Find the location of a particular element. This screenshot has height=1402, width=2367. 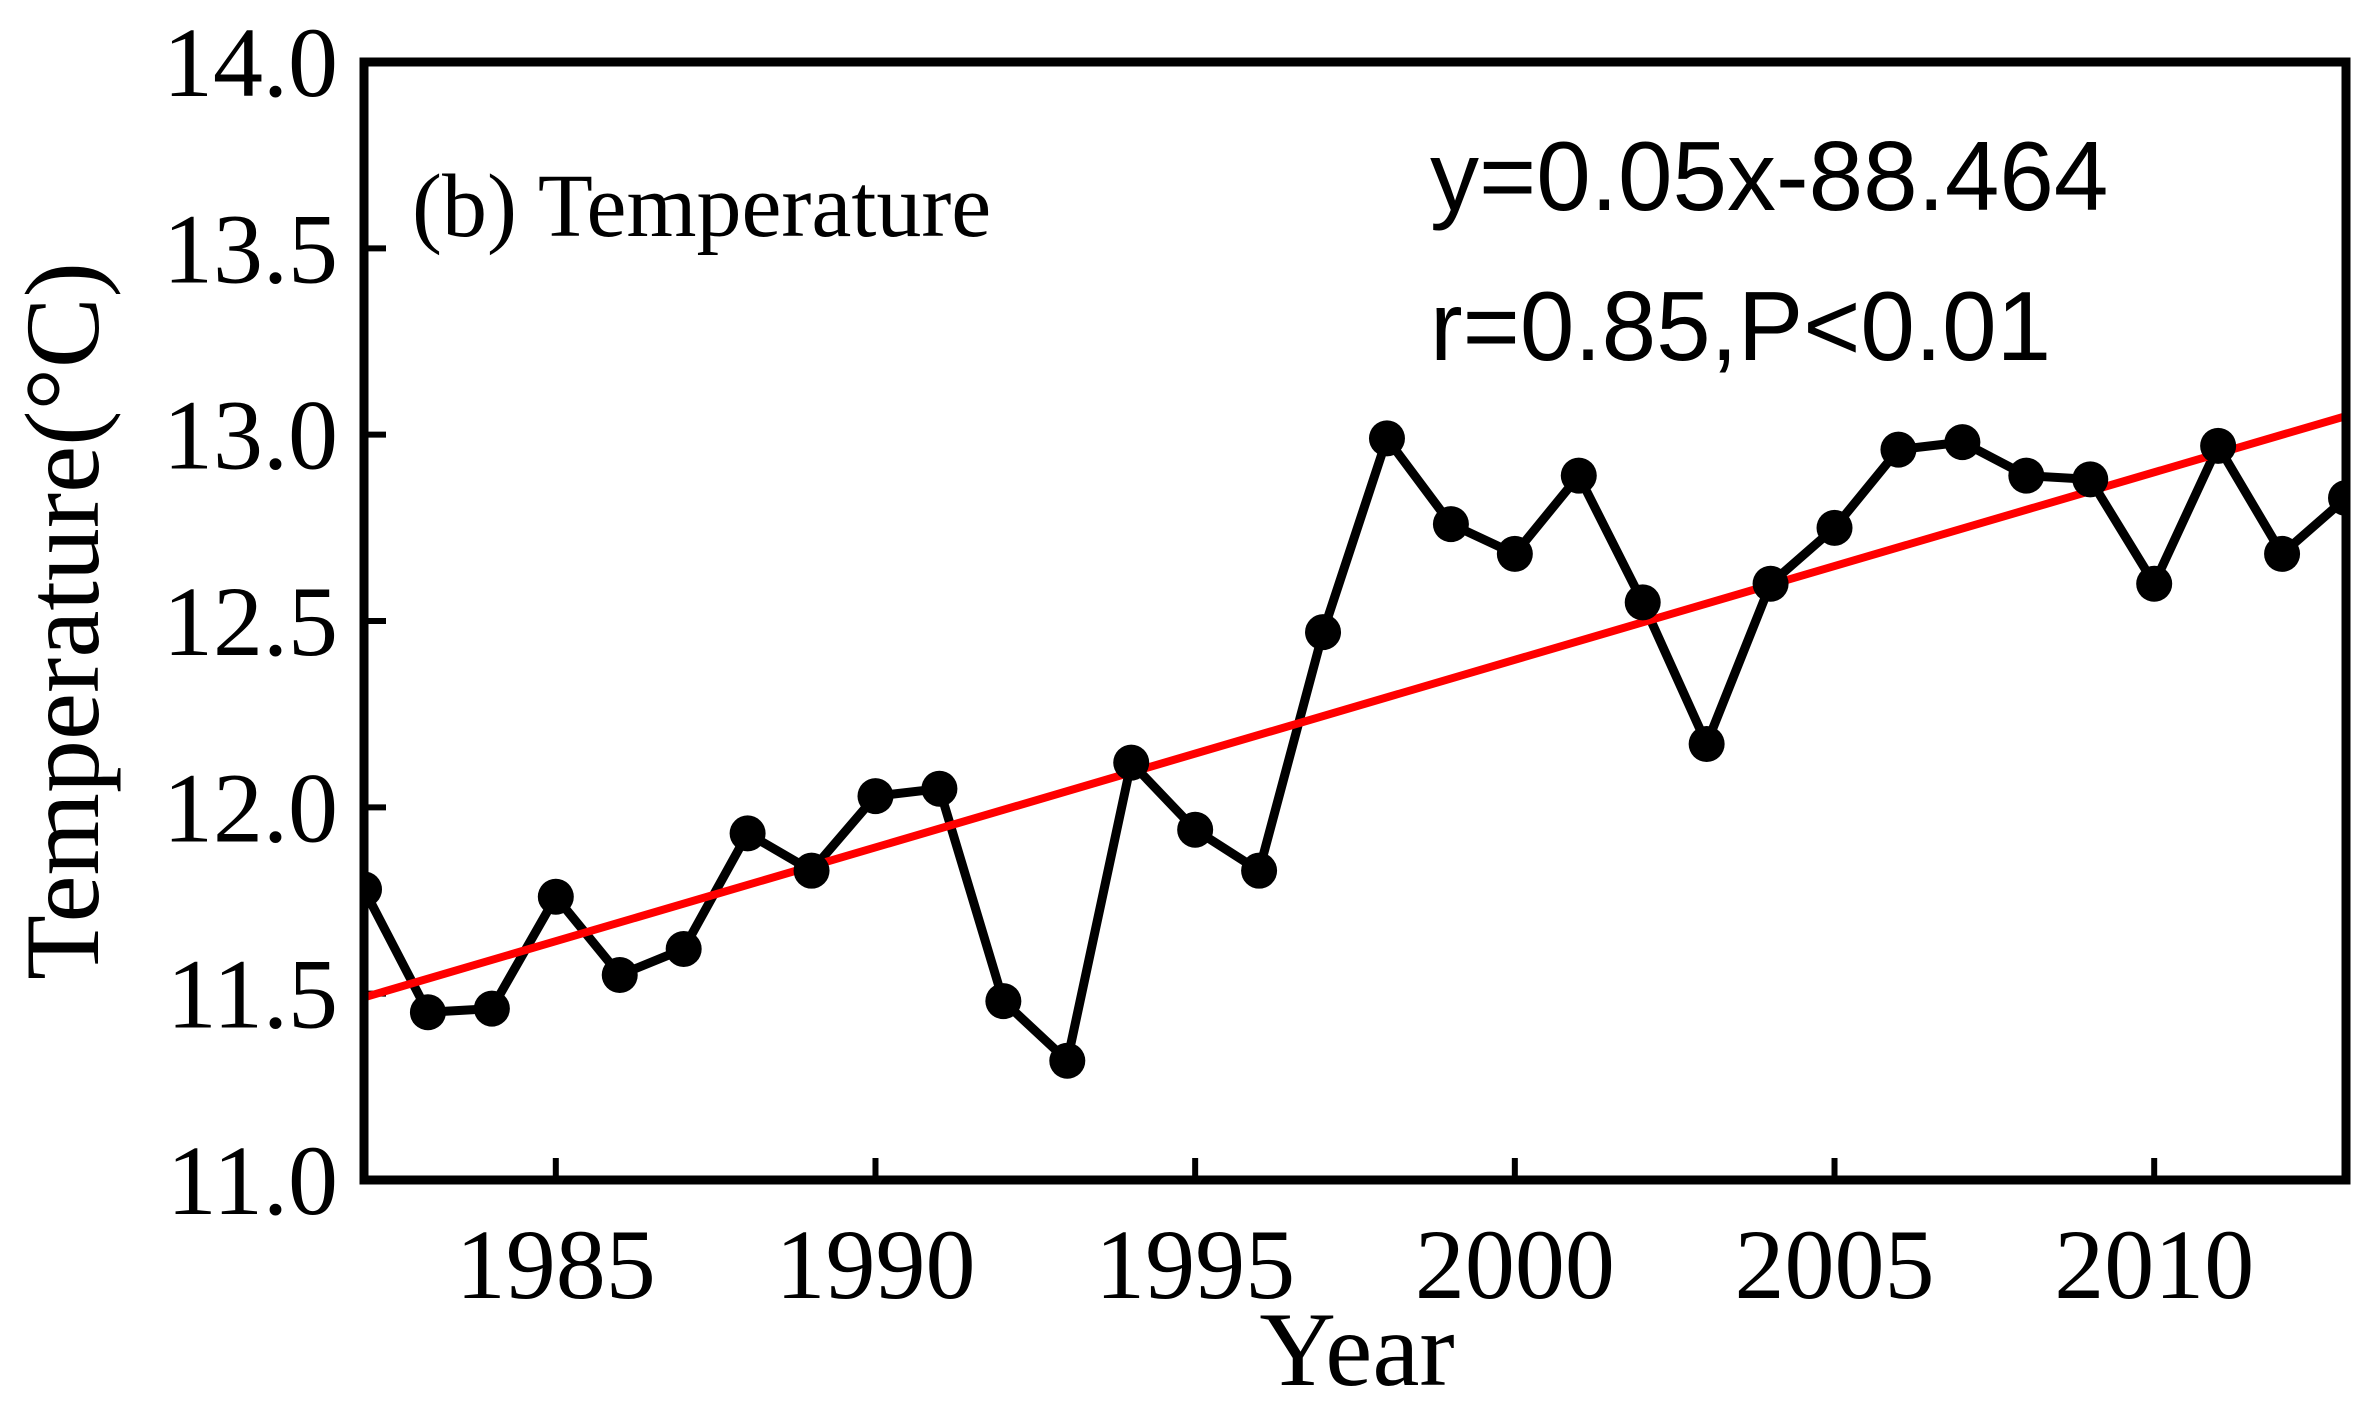

data-point-2000 is located at coordinates (1514, 553).